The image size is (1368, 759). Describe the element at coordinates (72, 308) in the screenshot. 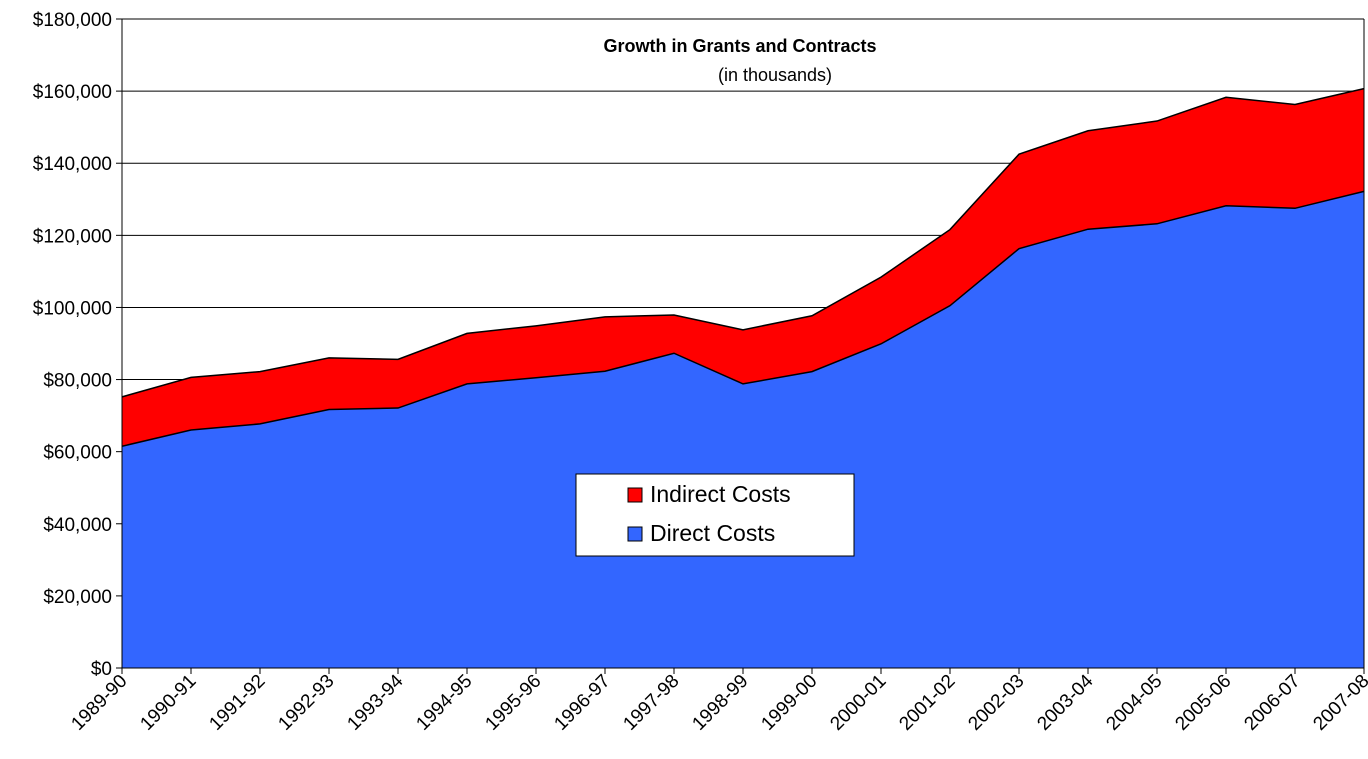

I see `y-tick-label: $100,000` at that location.